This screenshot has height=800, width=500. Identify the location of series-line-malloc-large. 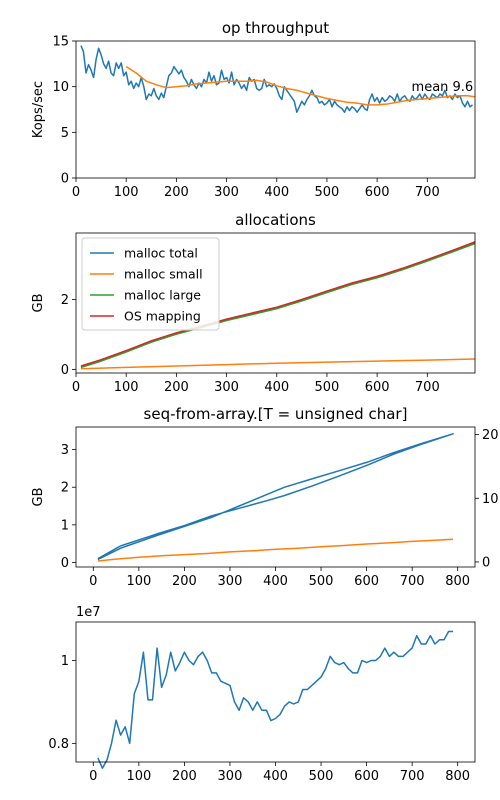
(278, 305).